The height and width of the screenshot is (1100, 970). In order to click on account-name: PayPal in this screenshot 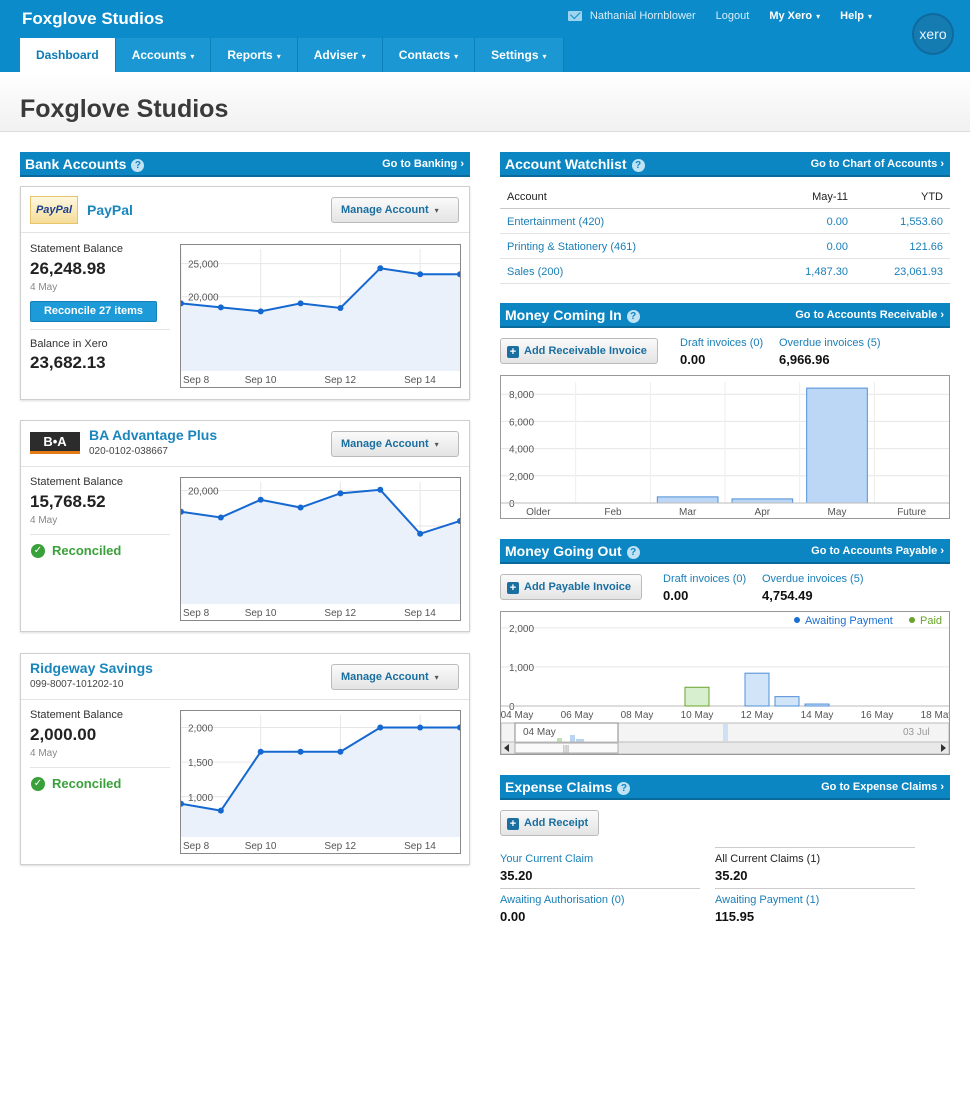, I will do `click(110, 210)`.